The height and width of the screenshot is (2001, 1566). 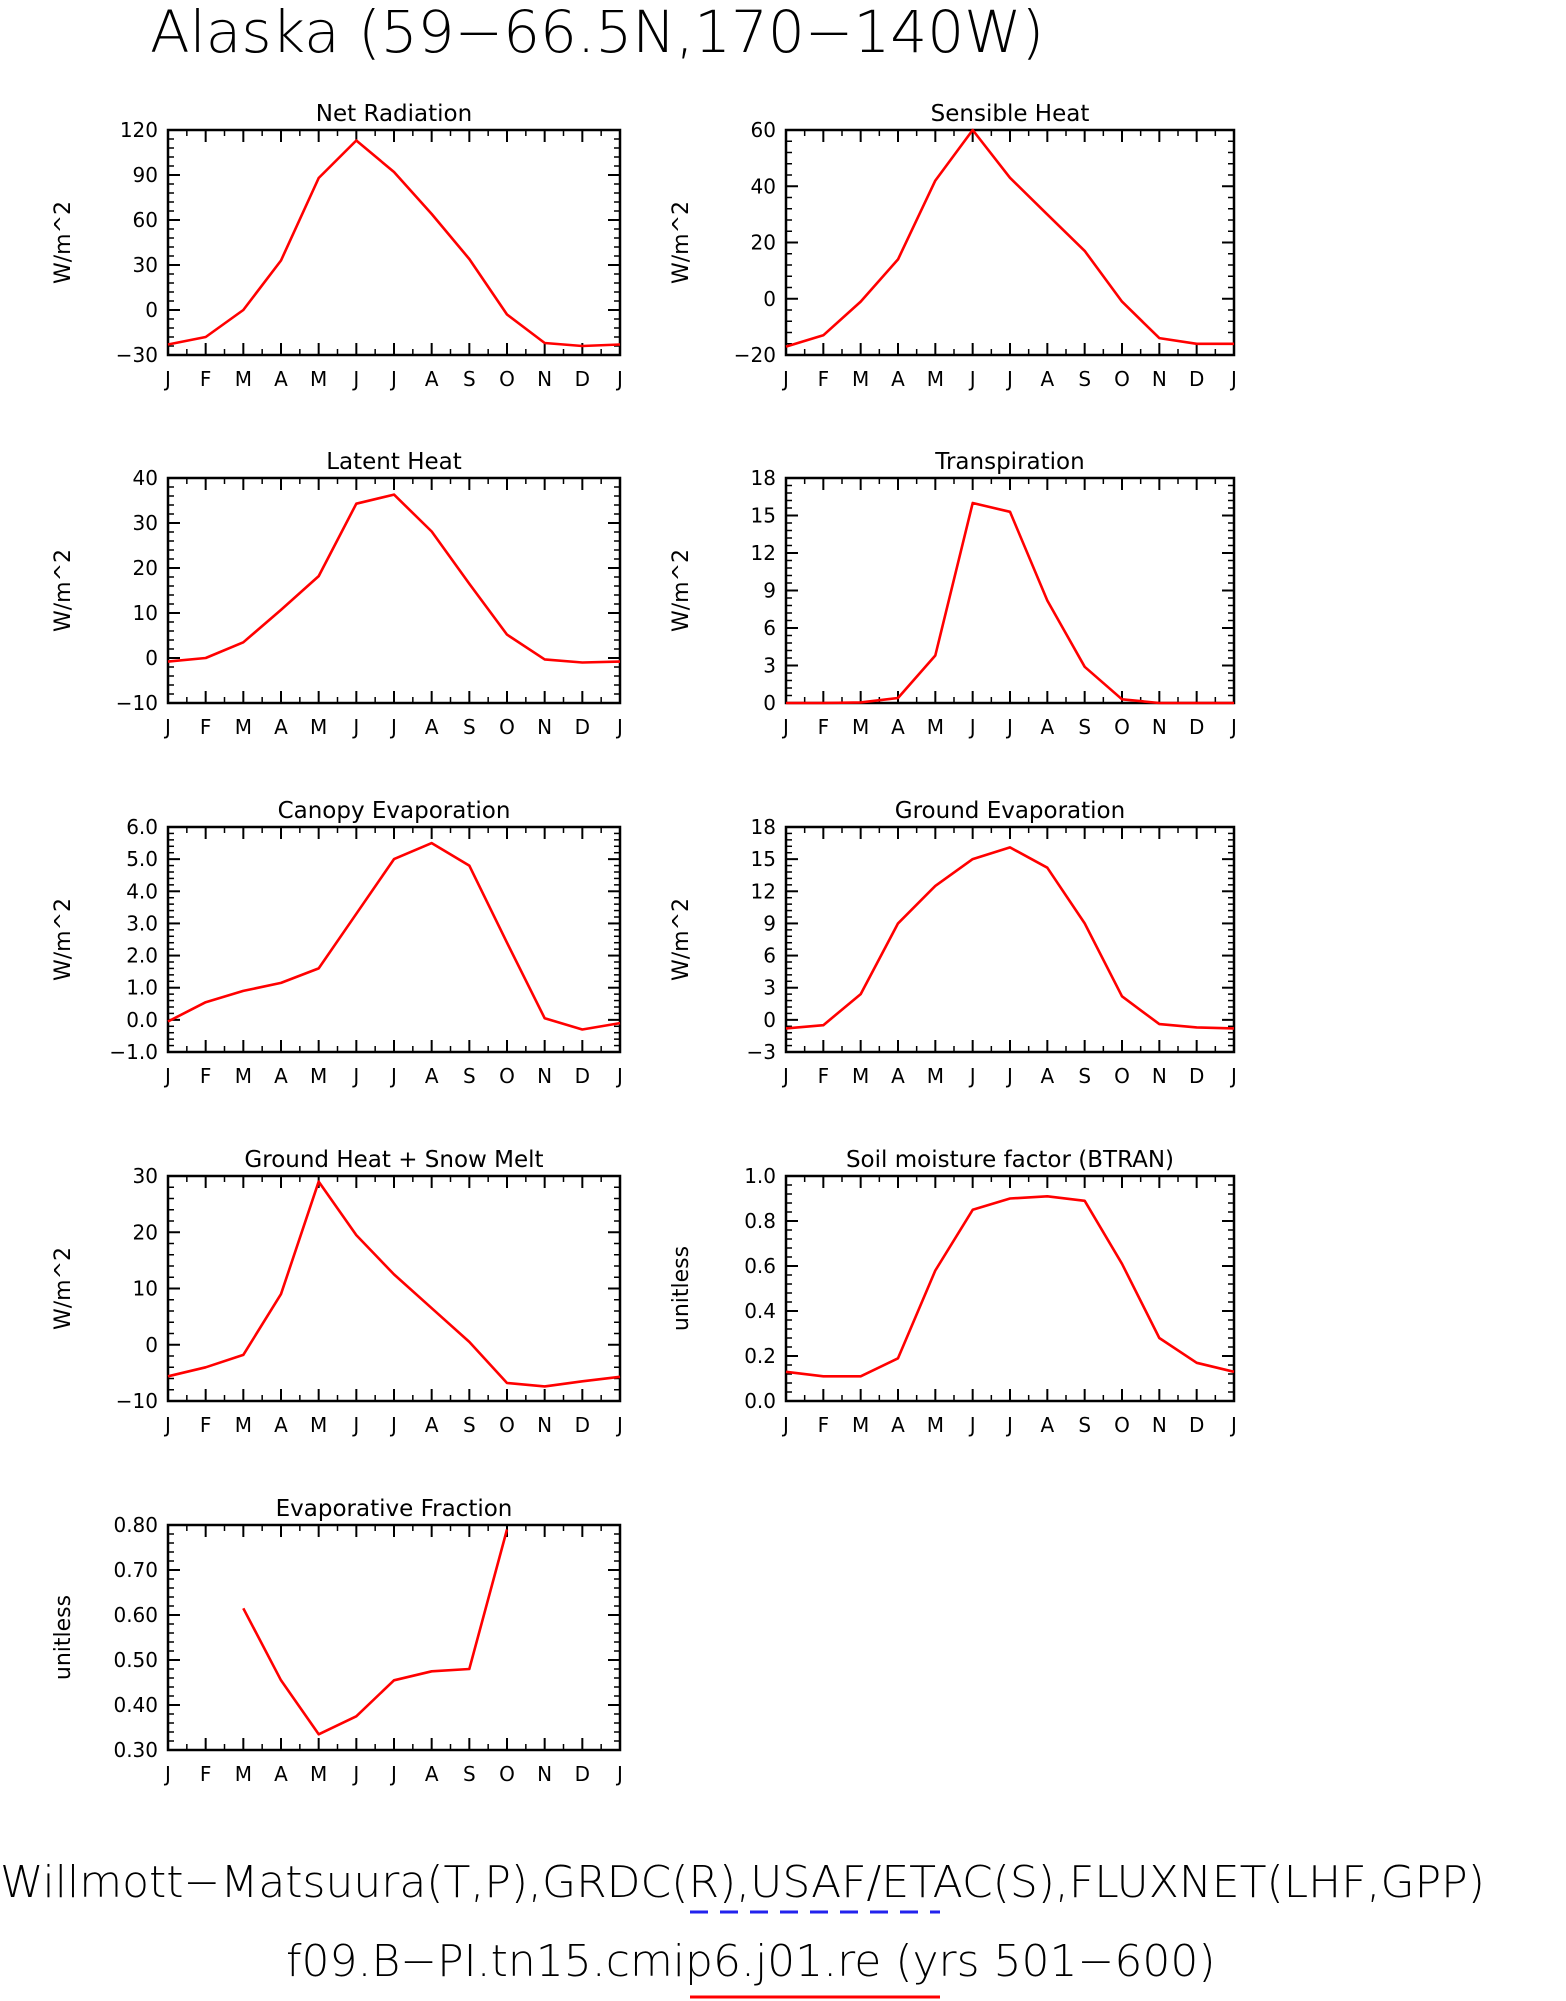 What do you see at coordinates (1009, 462) in the screenshot?
I see `panel-title: Transpiration` at bounding box center [1009, 462].